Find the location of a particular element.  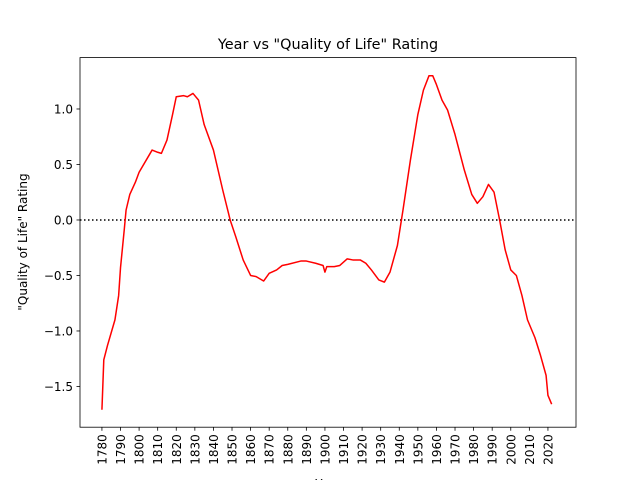

x-tick-label: 2020 is located at coordinates (548, 449).